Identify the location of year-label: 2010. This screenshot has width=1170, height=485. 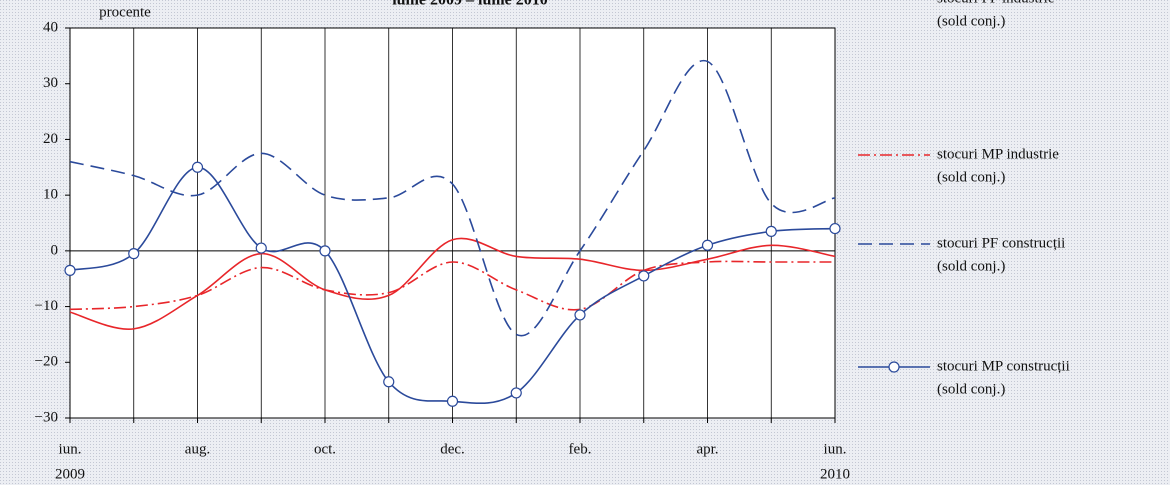
(835, 474).